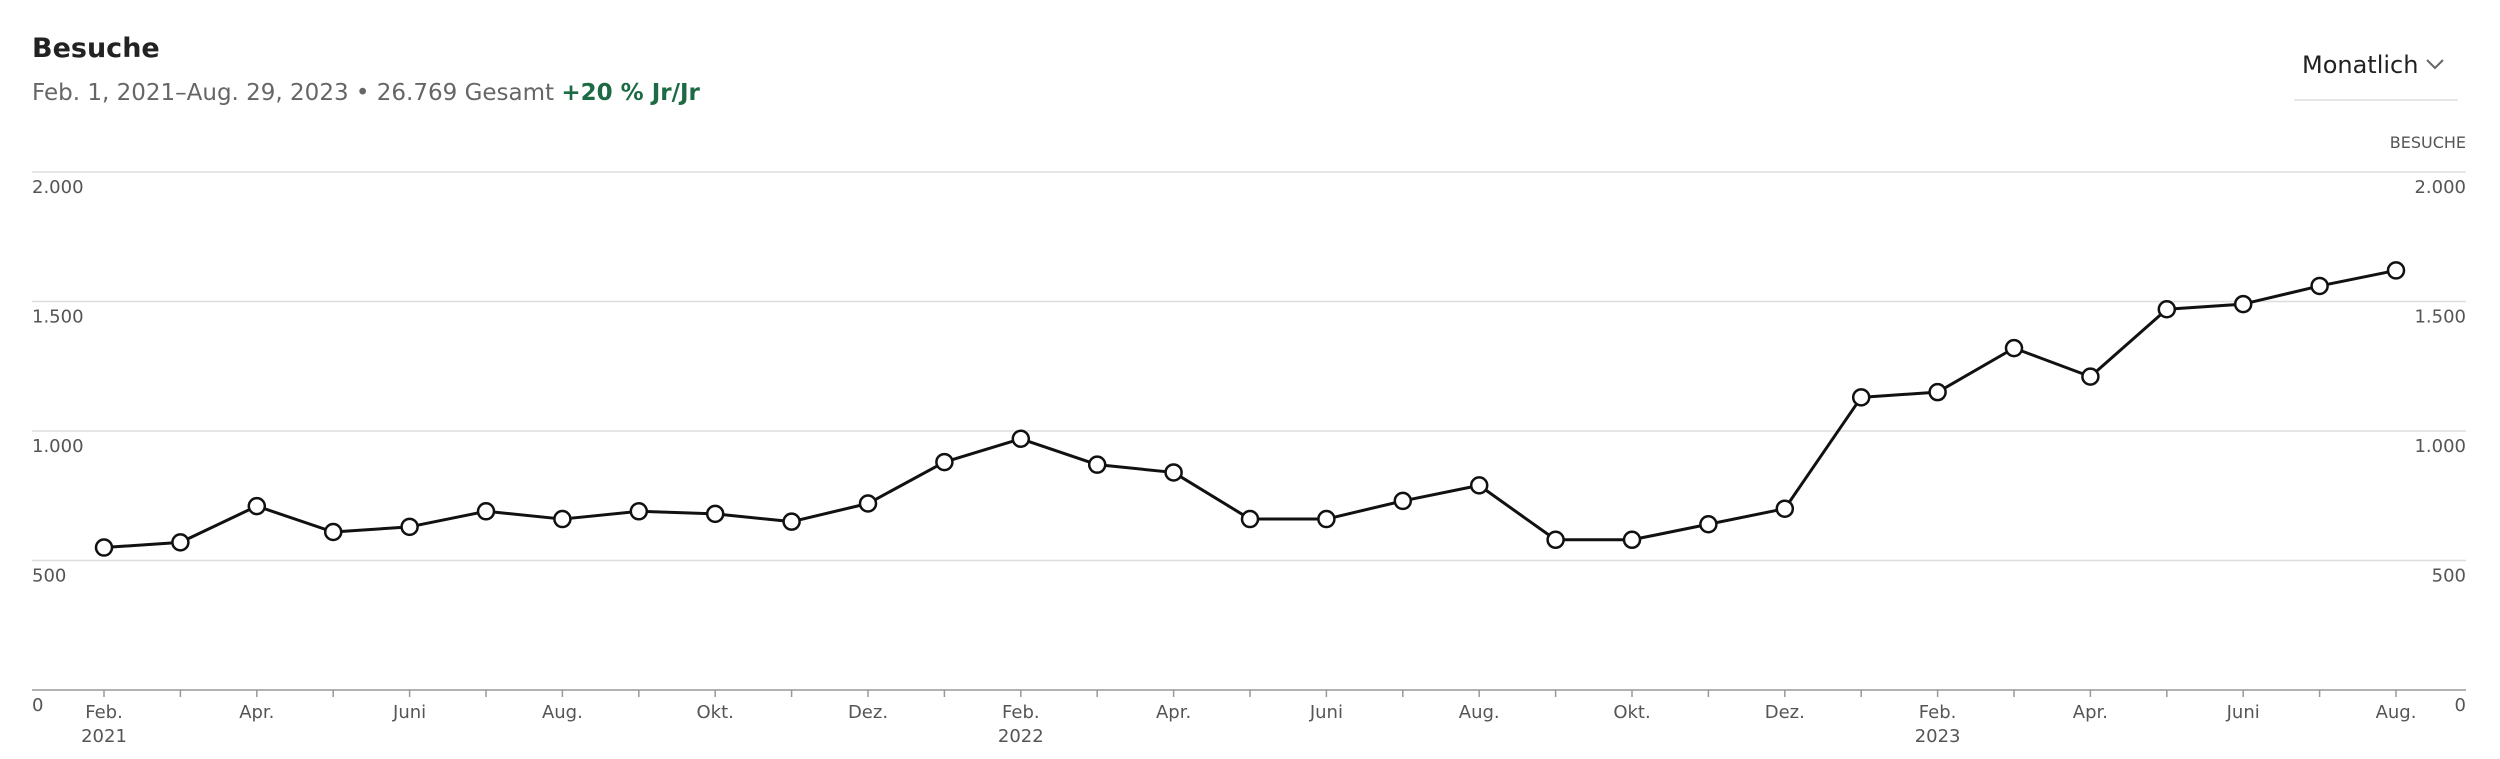  I want to click on dropdown-label: Monatlich, so click(2360, 65).